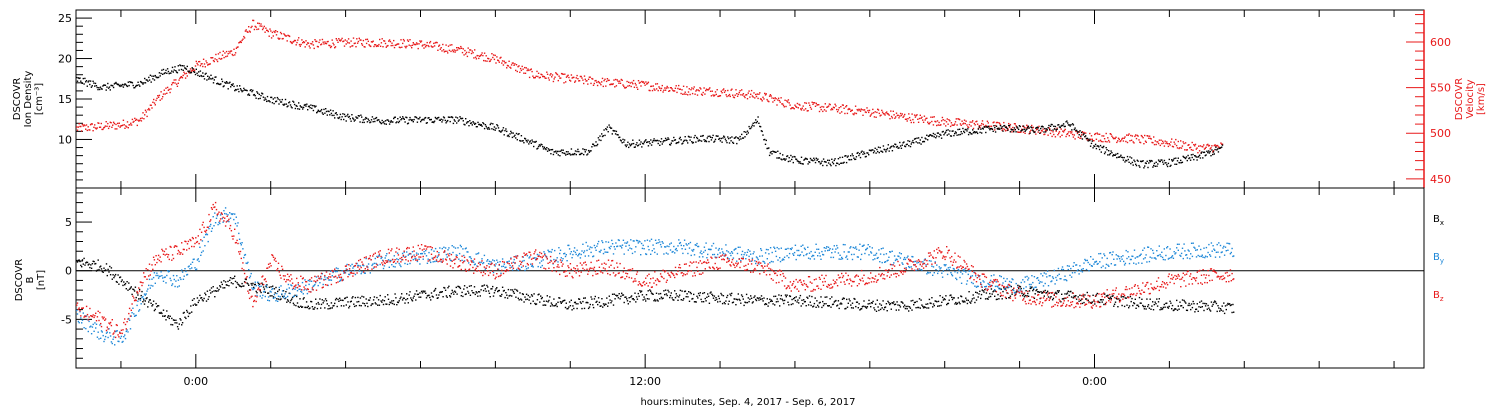  What do you see at coordinates (39, 99) in the screenshot?
I see `left-axis-label: [cm⁻³]` at bounding box center [39, 99].